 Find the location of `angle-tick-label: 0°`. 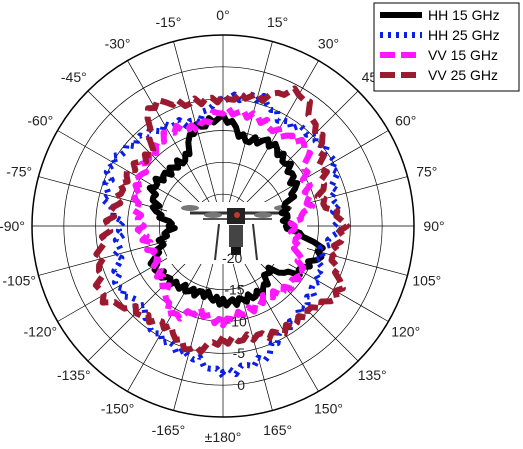

angle-tick-label: 0° is located at coordinates (222, 15).